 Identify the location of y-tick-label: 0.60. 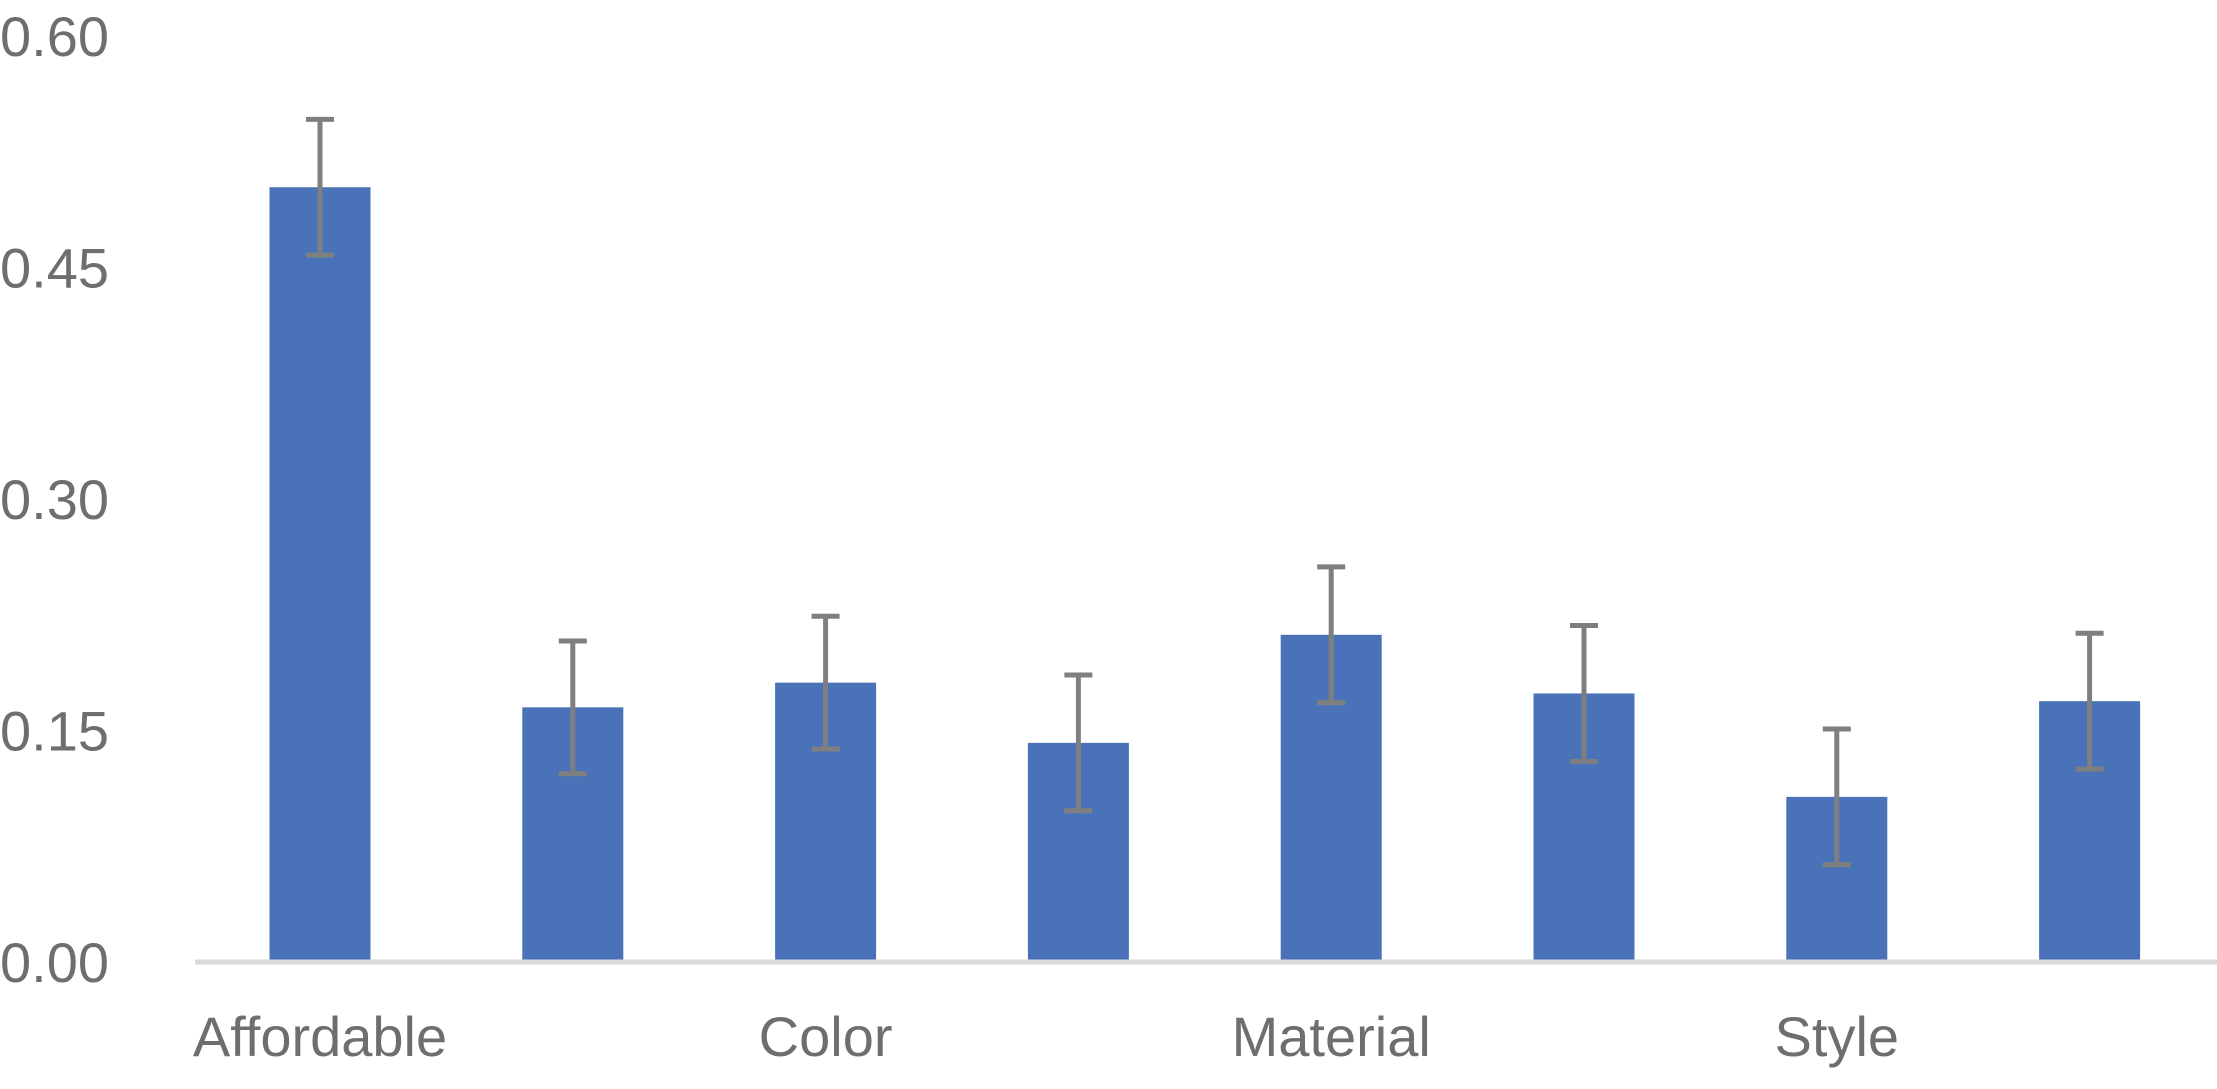
(54, 36).